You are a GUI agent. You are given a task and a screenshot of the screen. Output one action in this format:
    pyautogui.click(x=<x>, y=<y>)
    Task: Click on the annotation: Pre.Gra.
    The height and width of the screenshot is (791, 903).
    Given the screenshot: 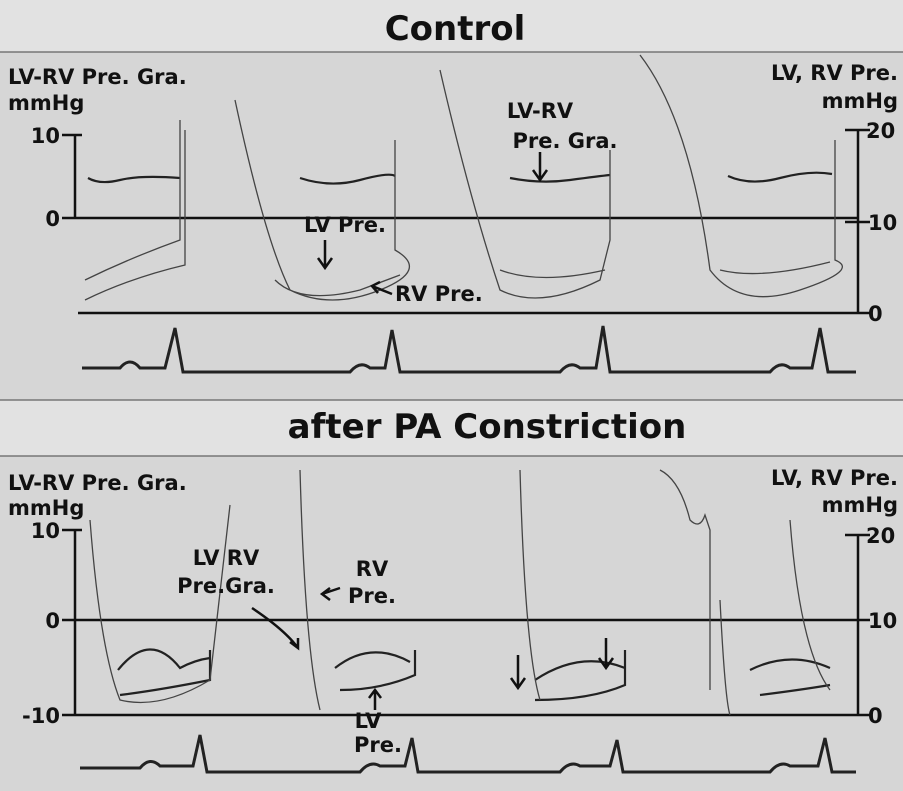 What is the action you would take?
    pyautogui.click(x=226, y=586)
    